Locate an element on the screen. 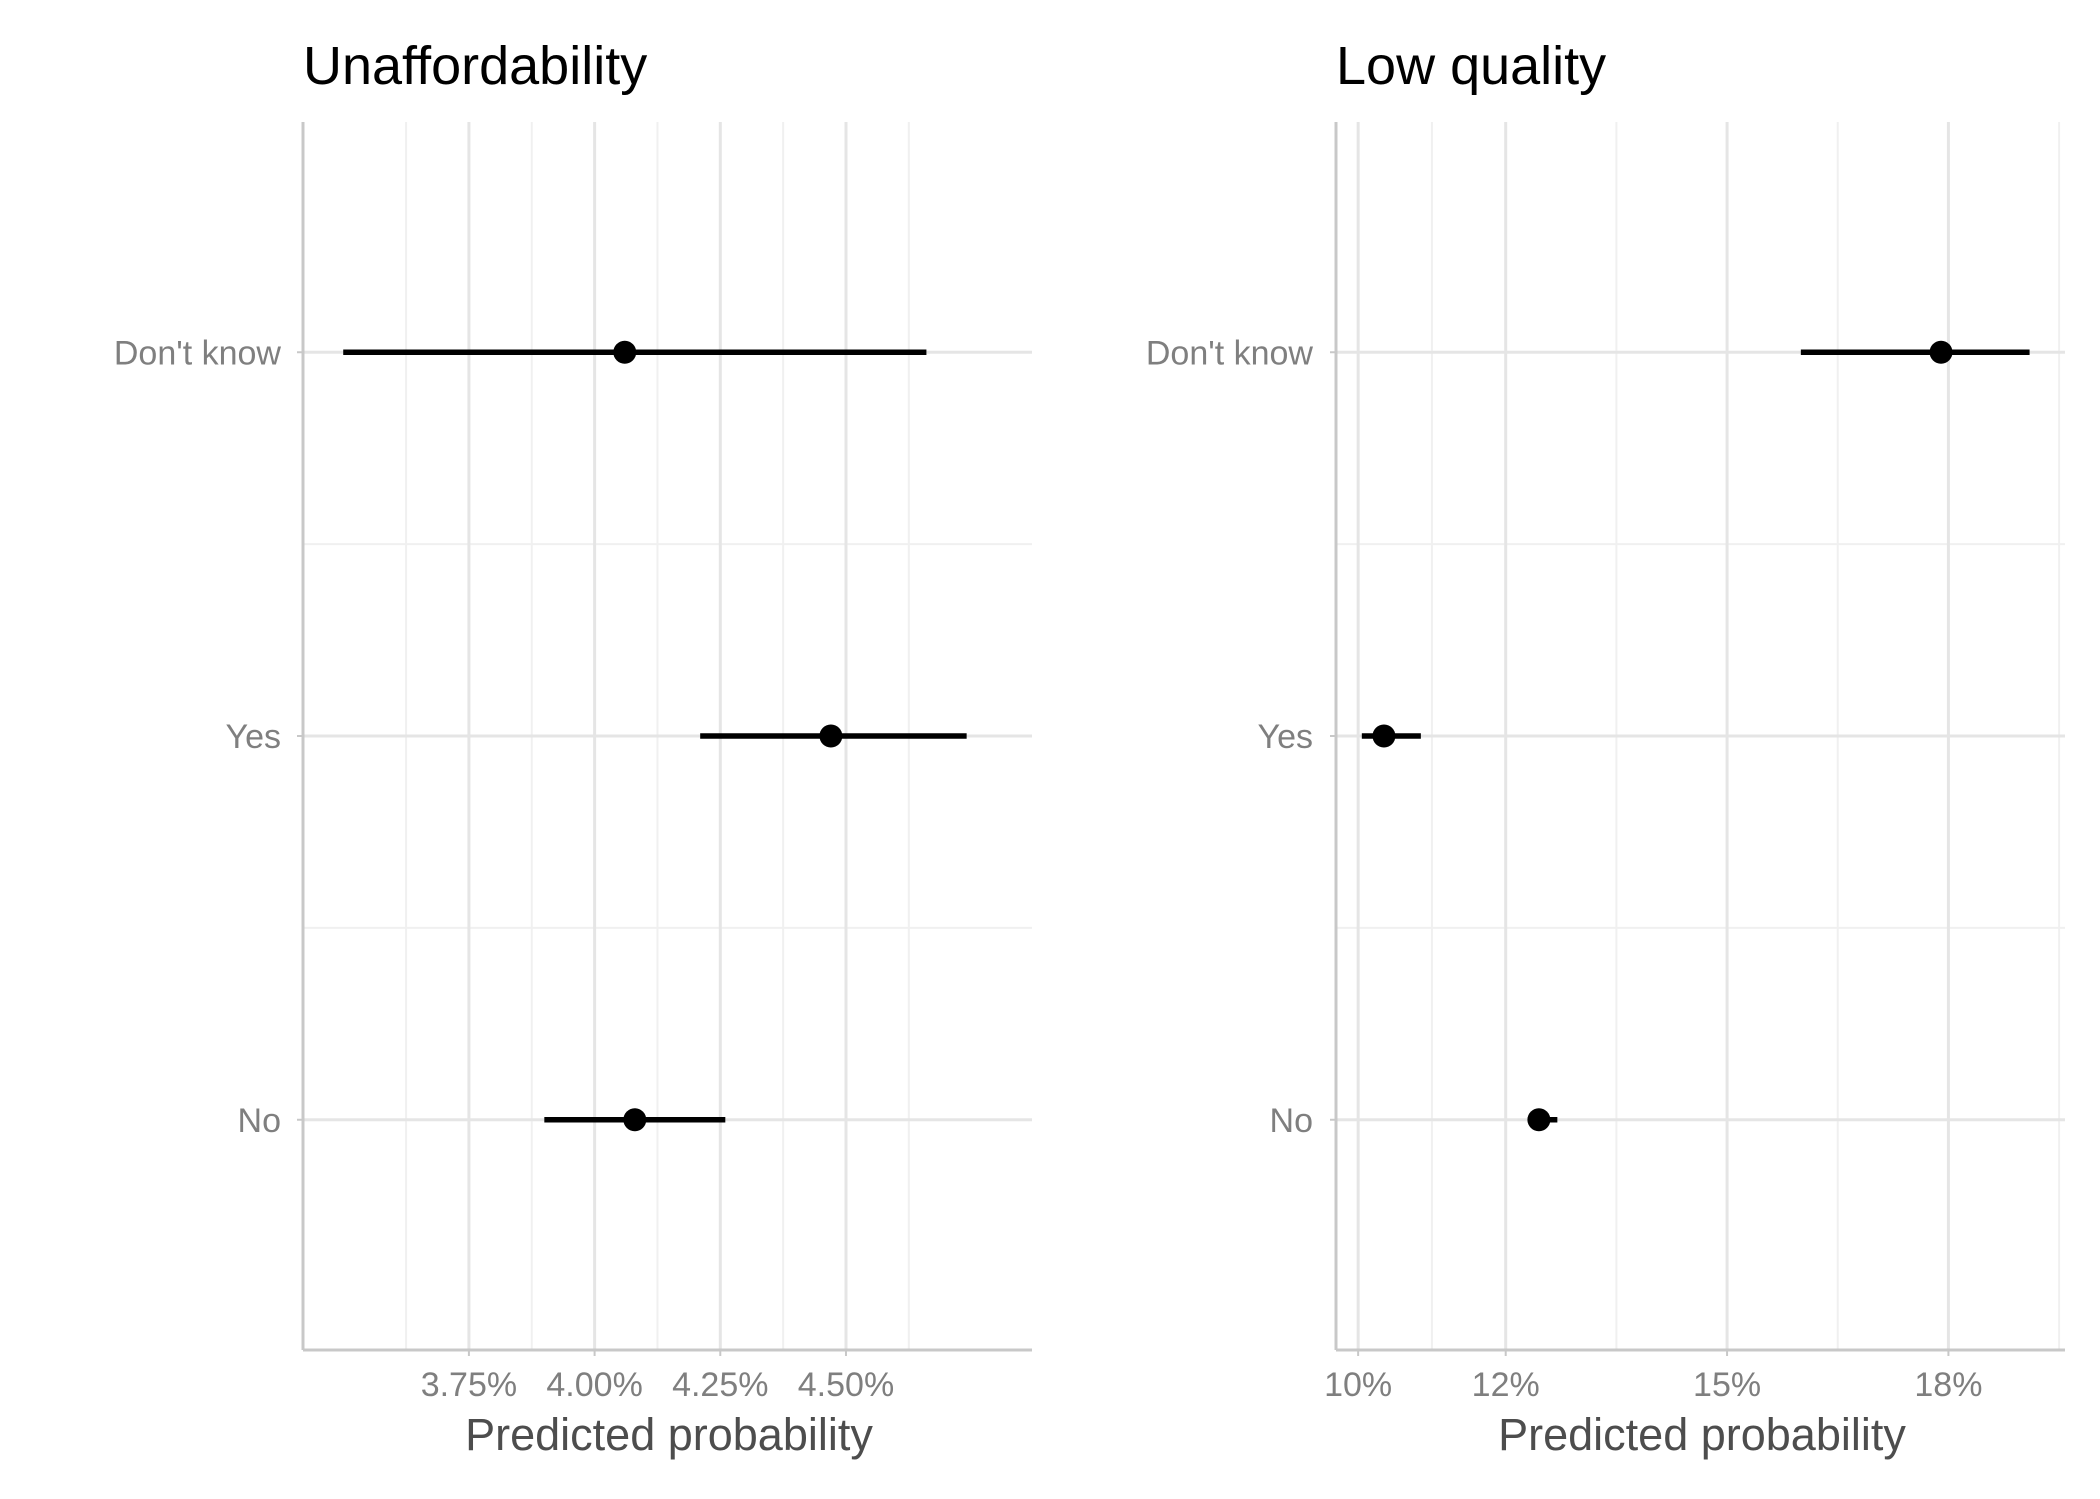  x-tick-label: 4.25% is located at coordinates (720, 1385).